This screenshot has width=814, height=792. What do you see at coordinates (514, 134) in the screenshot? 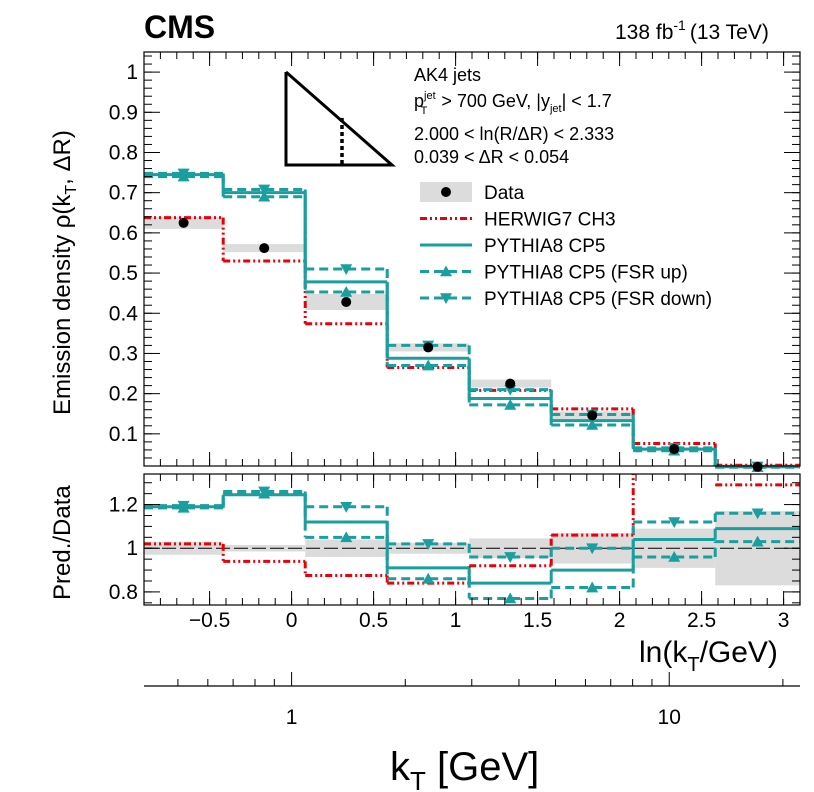
I see `ln-bin-label: 2.000 < ln(R/ΔR) < 2.333` at bounding box center [514, 134].